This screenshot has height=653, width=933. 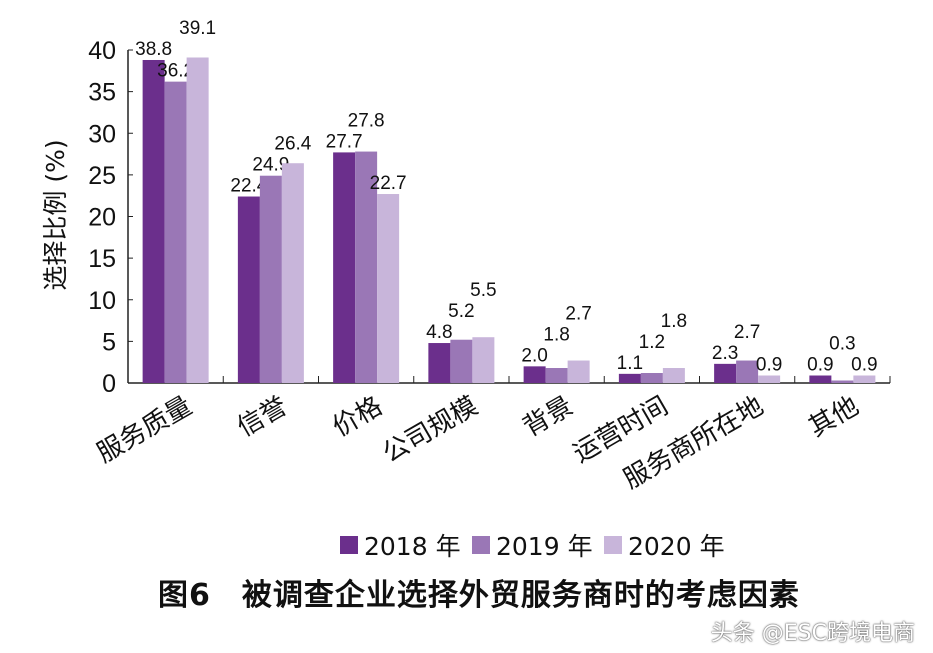 I want to click on data-label: 26.4, so click(x=292, y=144).